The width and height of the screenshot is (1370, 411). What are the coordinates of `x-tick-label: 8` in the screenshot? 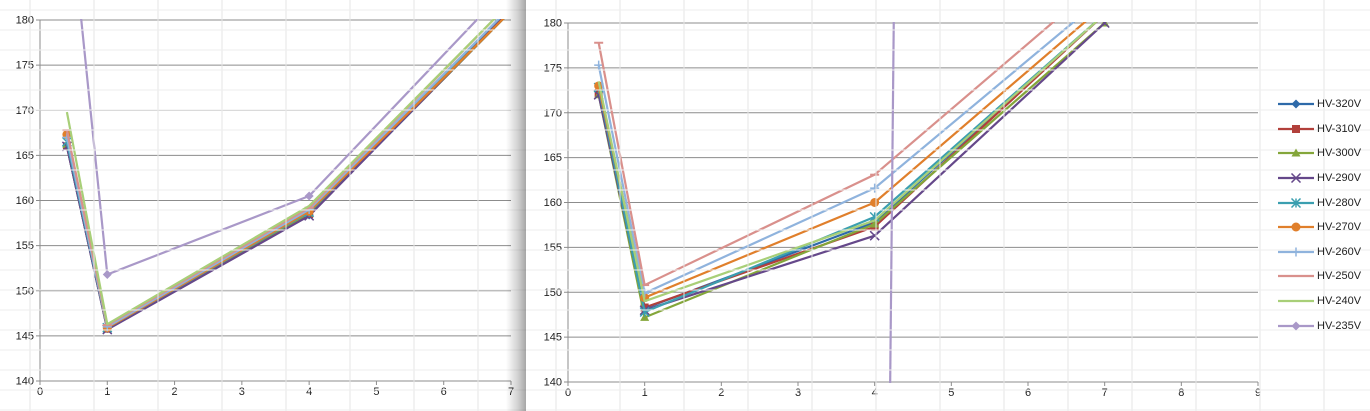 It's located at (1181, 393).